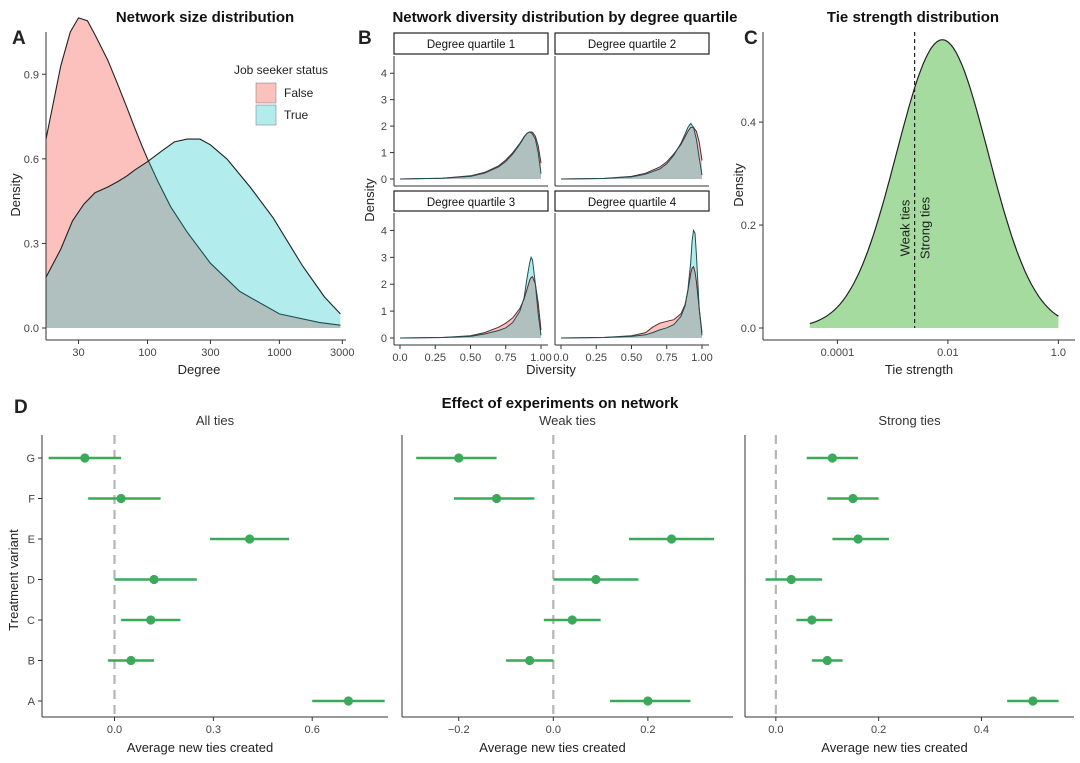 This screenshot has height=763, width=1080. Describe the element at coordinates (666, 358) in the screenshot. I see `b-x-tick-label: 0.75` at that location.